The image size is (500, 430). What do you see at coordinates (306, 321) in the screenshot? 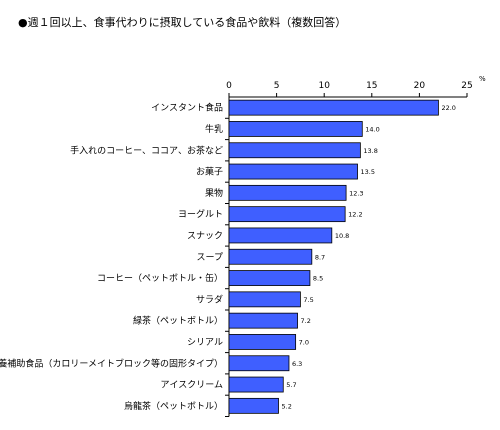
I see `bar-value-label: 7.2` at bounding box center [306, 321].